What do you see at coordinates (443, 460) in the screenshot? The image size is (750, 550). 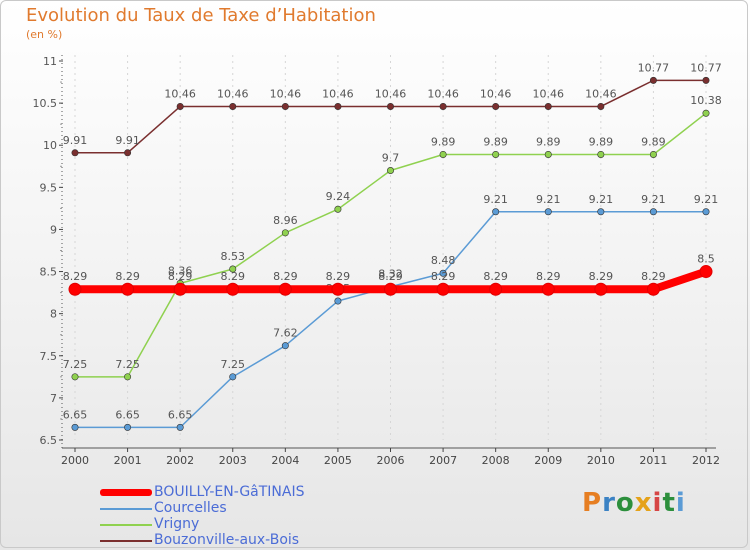 I see `x-tick-label: 2007` at bounding box center [443, 460].